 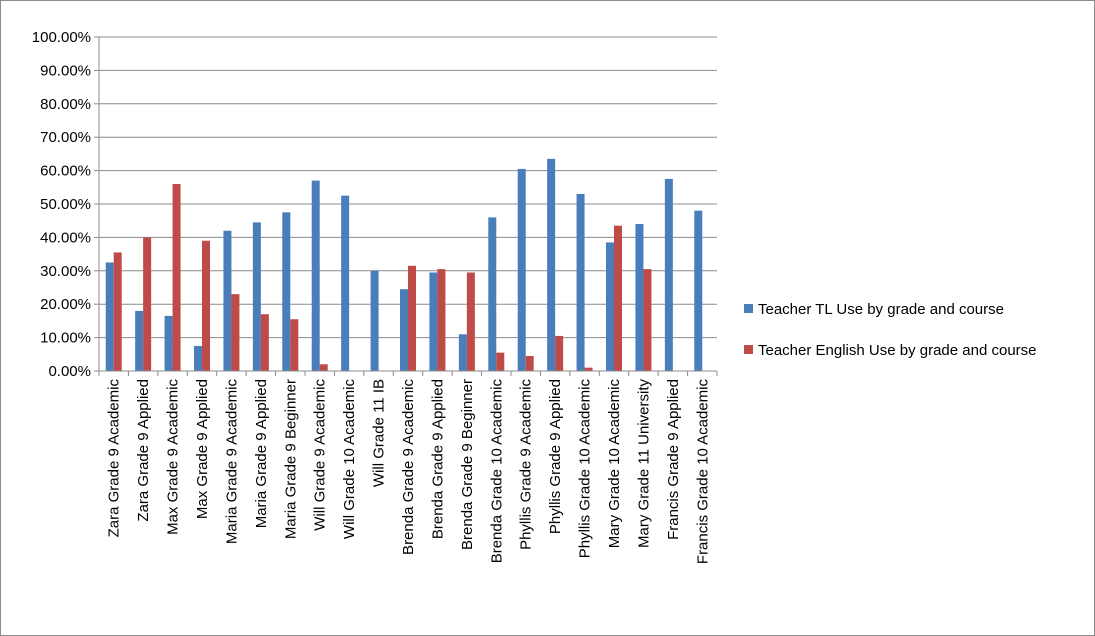 What do you see at coordinates (65, 70) in the screenshot?
I see `y-tick-label: 90.00%` at bounding box center [65, 70].